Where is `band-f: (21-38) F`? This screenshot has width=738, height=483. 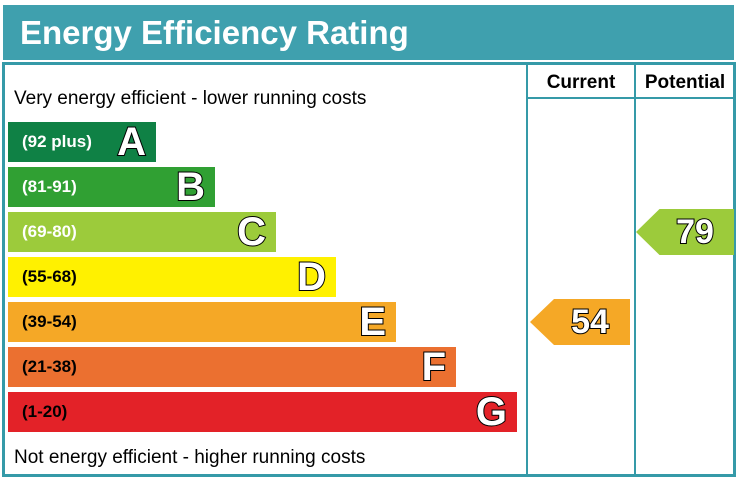 band-f: (21-38) F is located at coordinates (232, 367).